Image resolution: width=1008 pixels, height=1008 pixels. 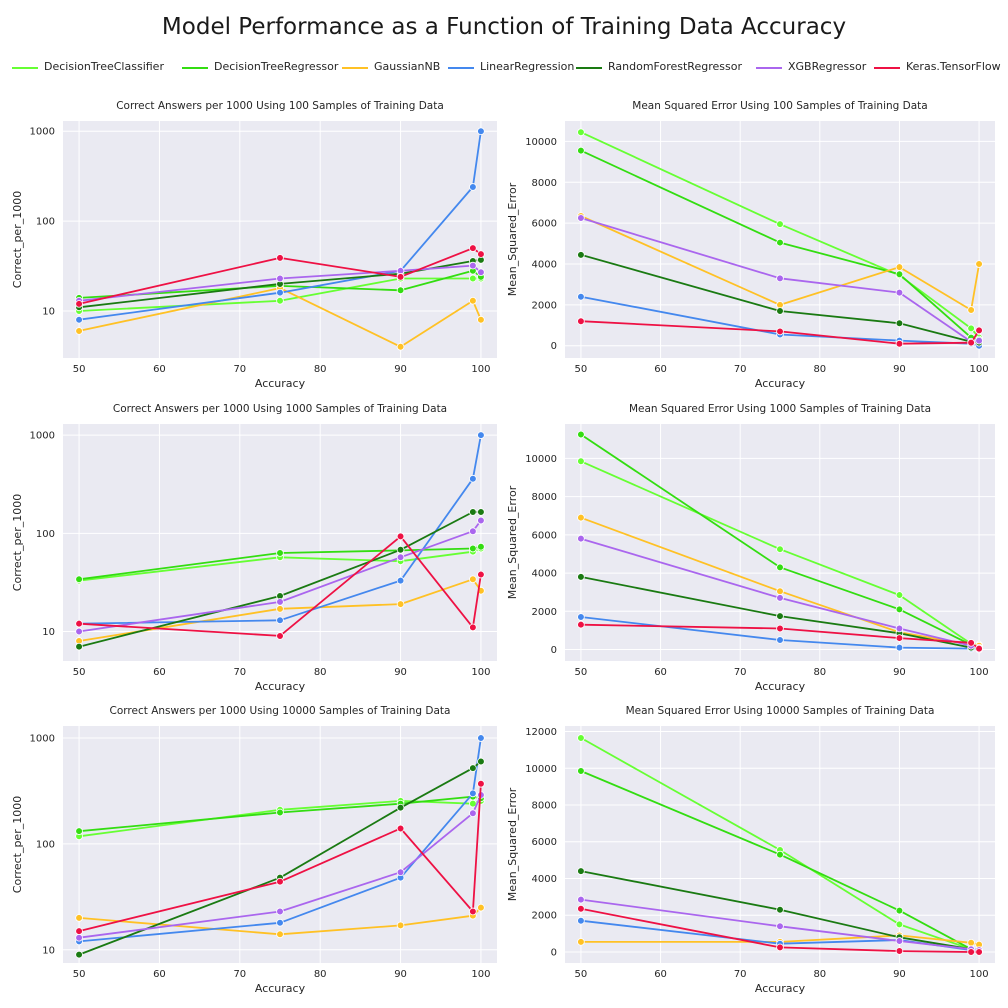 I want to click on legend-label: Keras.TensorFlow, so click(x=953, y=66).